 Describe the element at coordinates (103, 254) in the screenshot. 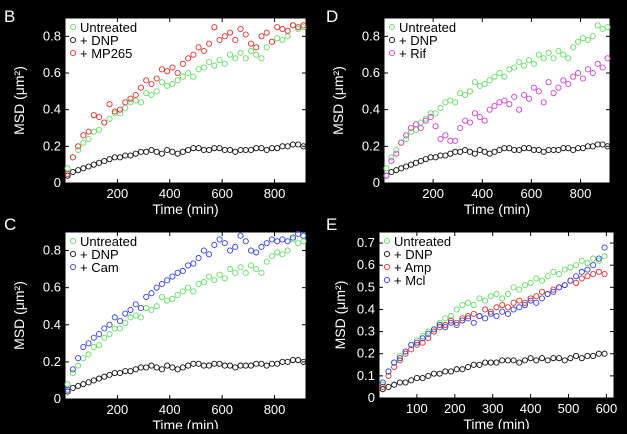

I see `legend: Untreated+ DNP+ Cam` at that location.